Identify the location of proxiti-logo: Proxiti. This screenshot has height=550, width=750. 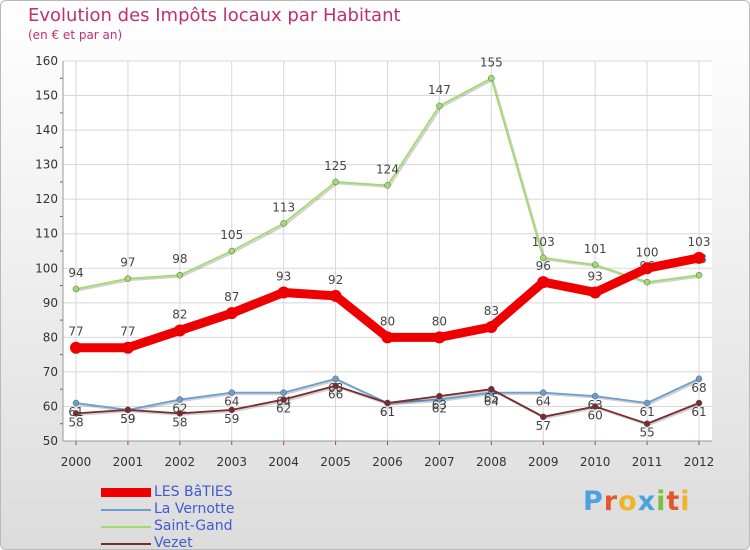
(637, 501).